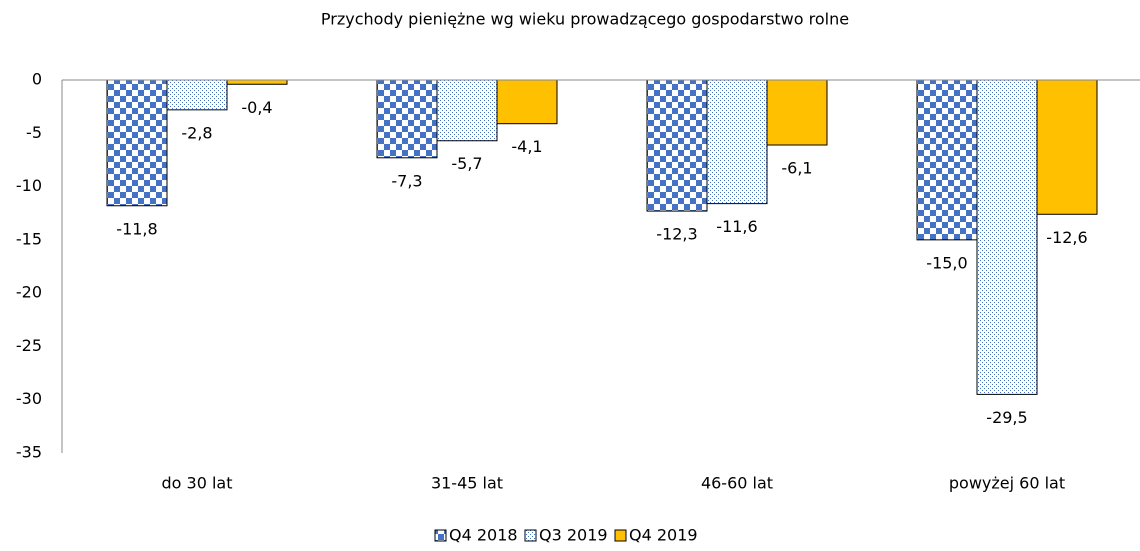  Describe the element at coordinates (467, 483) in the screenshot. I see `x-tick-label: 31-45 lat` at that location.